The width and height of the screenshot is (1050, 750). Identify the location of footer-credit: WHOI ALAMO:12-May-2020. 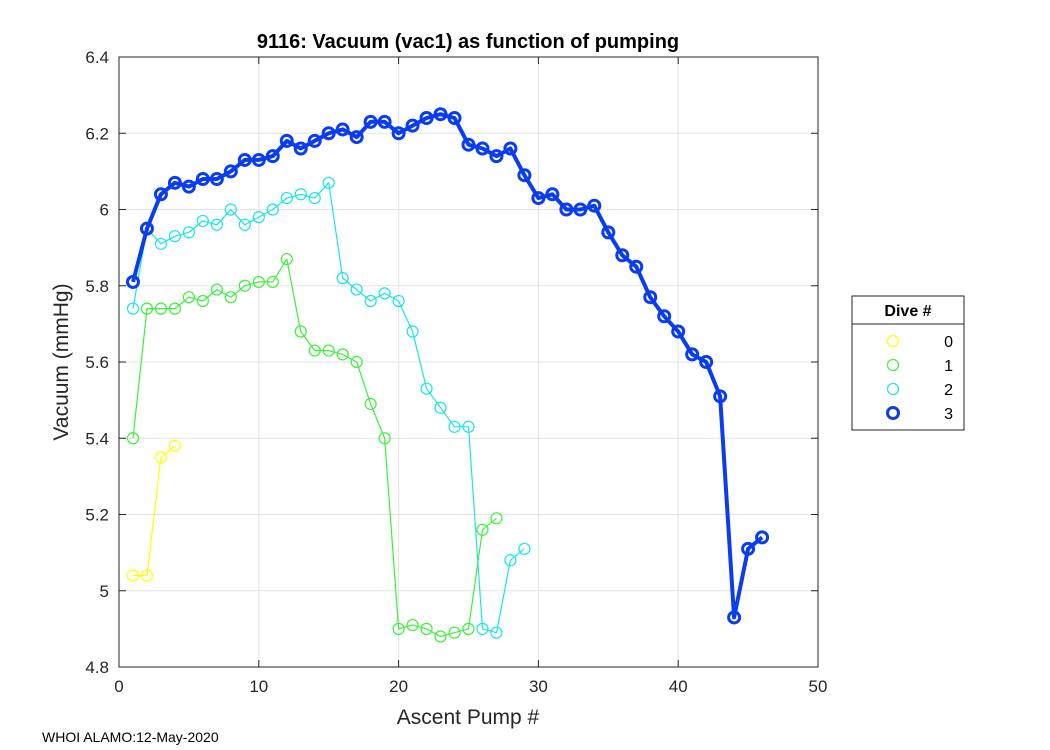
(130, 737).